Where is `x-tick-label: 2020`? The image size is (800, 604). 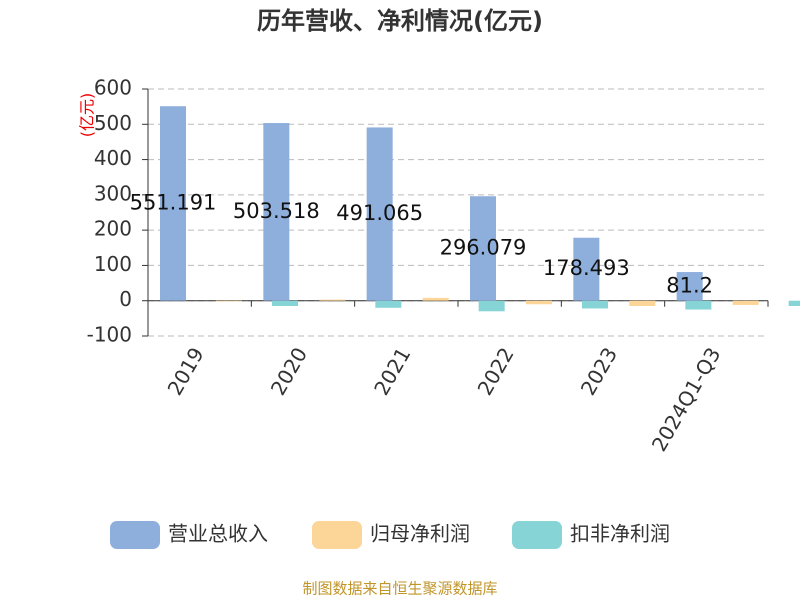
x-tick-label: 2020 is located at coordinates (289, 371).